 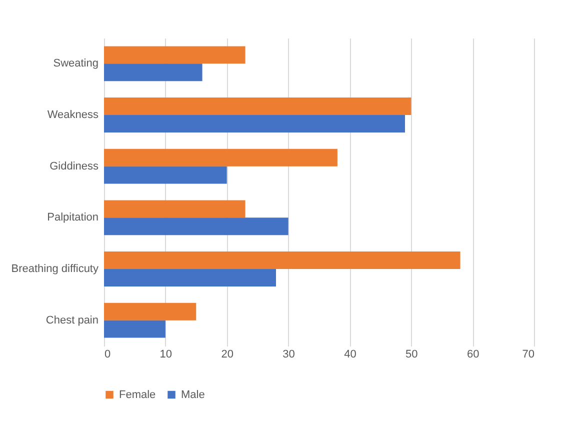 What do you see at coordinates (55, 269) in the screenshot?
I see `y-tick-label: Breathing difficuty` at bounding box center [55, 269].